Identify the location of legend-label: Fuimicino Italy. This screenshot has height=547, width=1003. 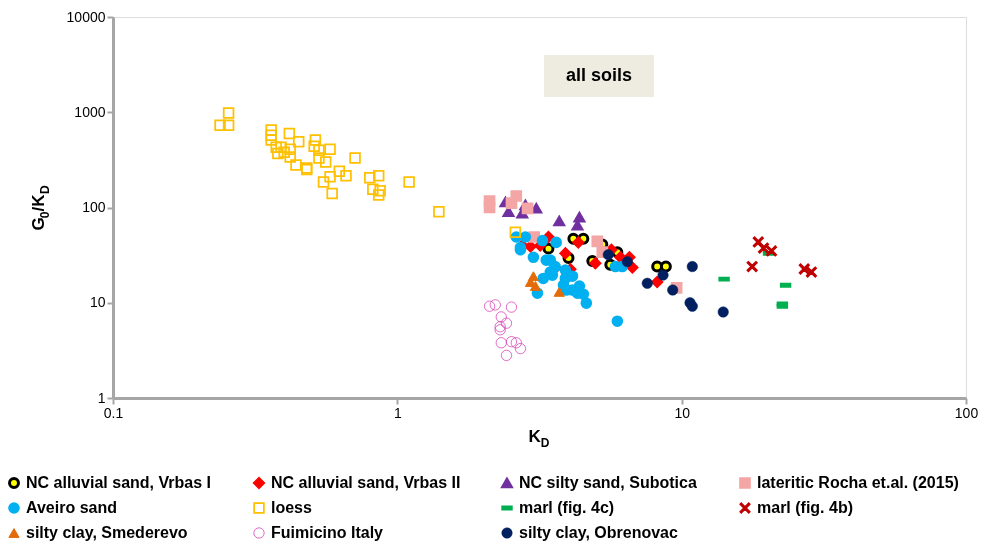
(327, 532).